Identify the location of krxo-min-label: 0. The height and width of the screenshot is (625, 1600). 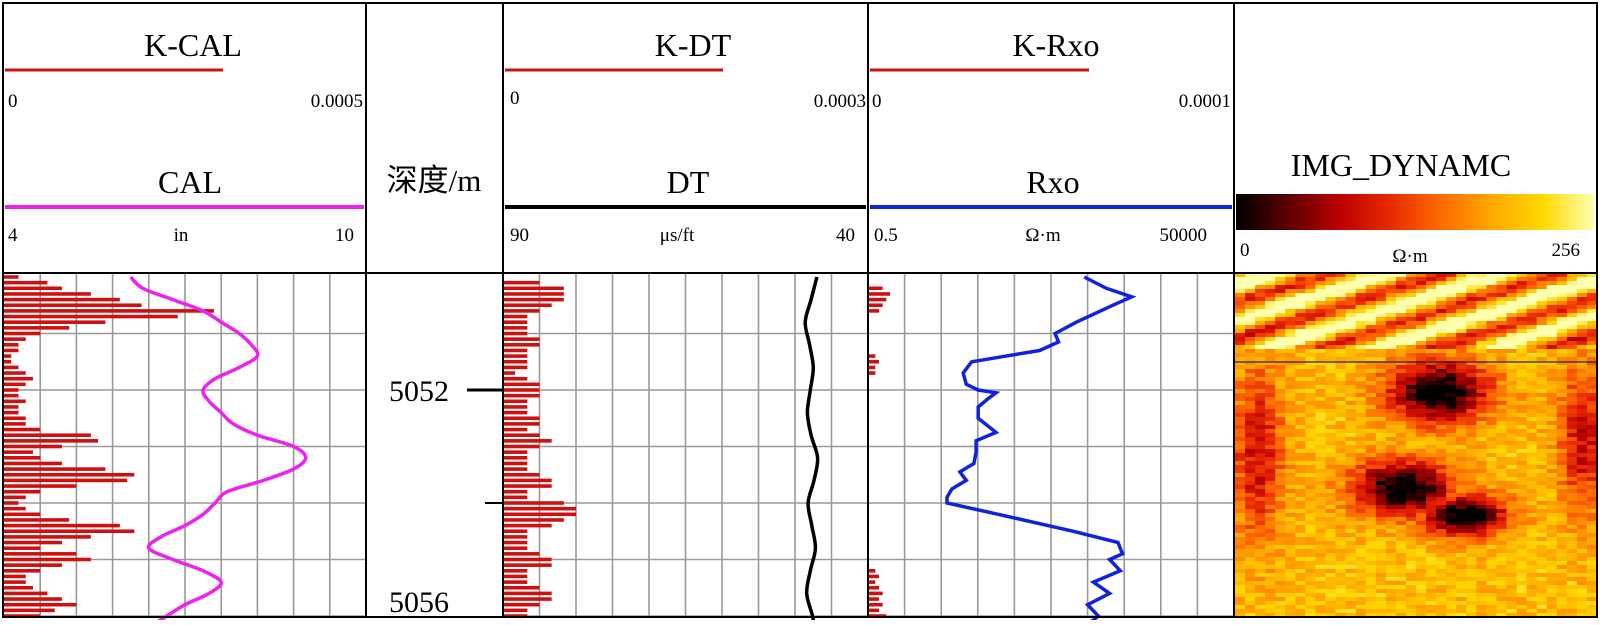
(877, 101).